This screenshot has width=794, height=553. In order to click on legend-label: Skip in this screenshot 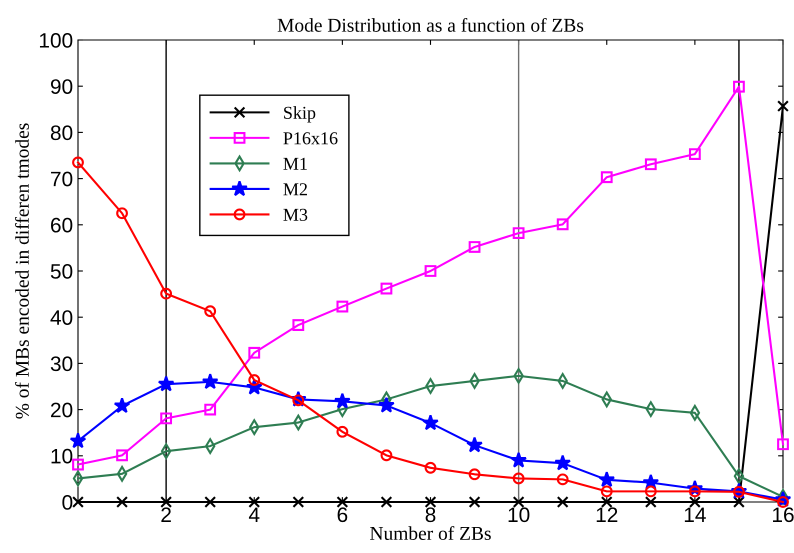, I will do `click(300, 114)`.